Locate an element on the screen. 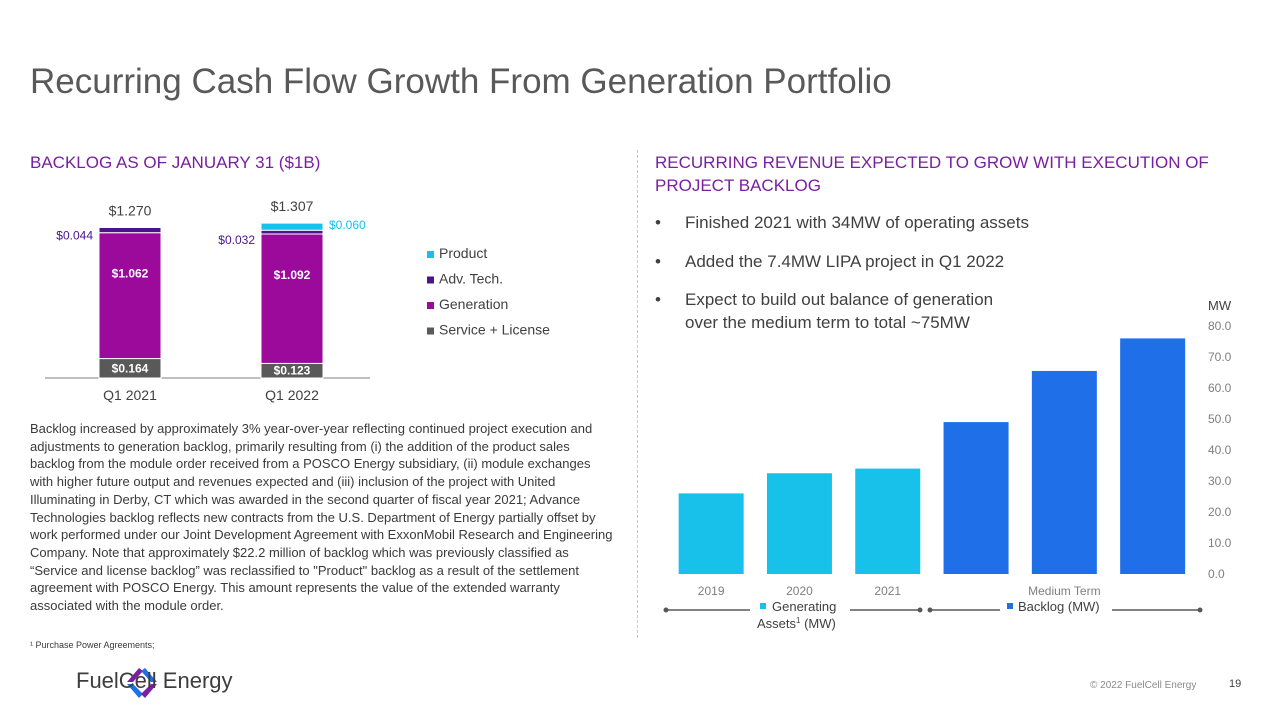 The image size is (1280, 720). x-tick-label: Medium Term is located at coordinates (1064, 591).